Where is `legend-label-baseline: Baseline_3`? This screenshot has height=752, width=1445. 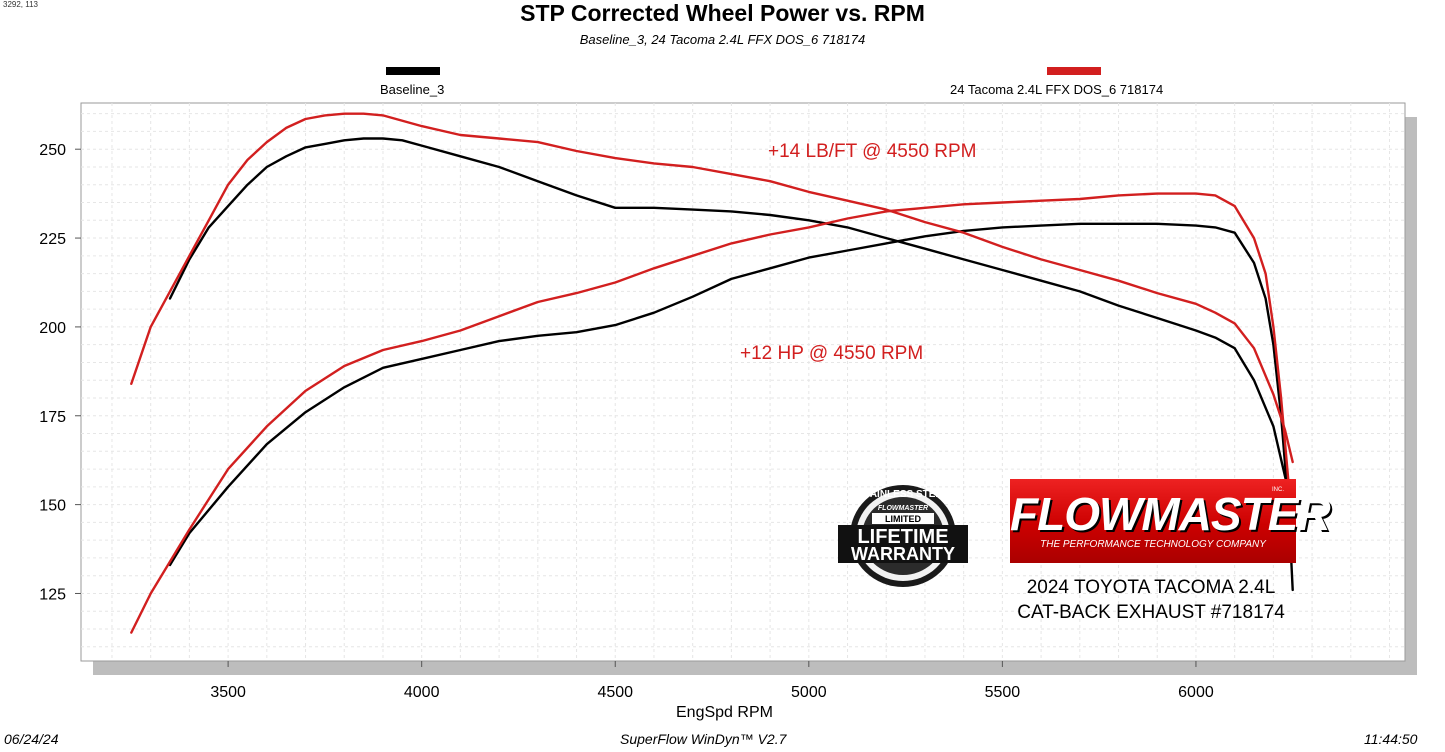 legend-label-baseline: Baseline_3 is located at coordinates (412, 89).